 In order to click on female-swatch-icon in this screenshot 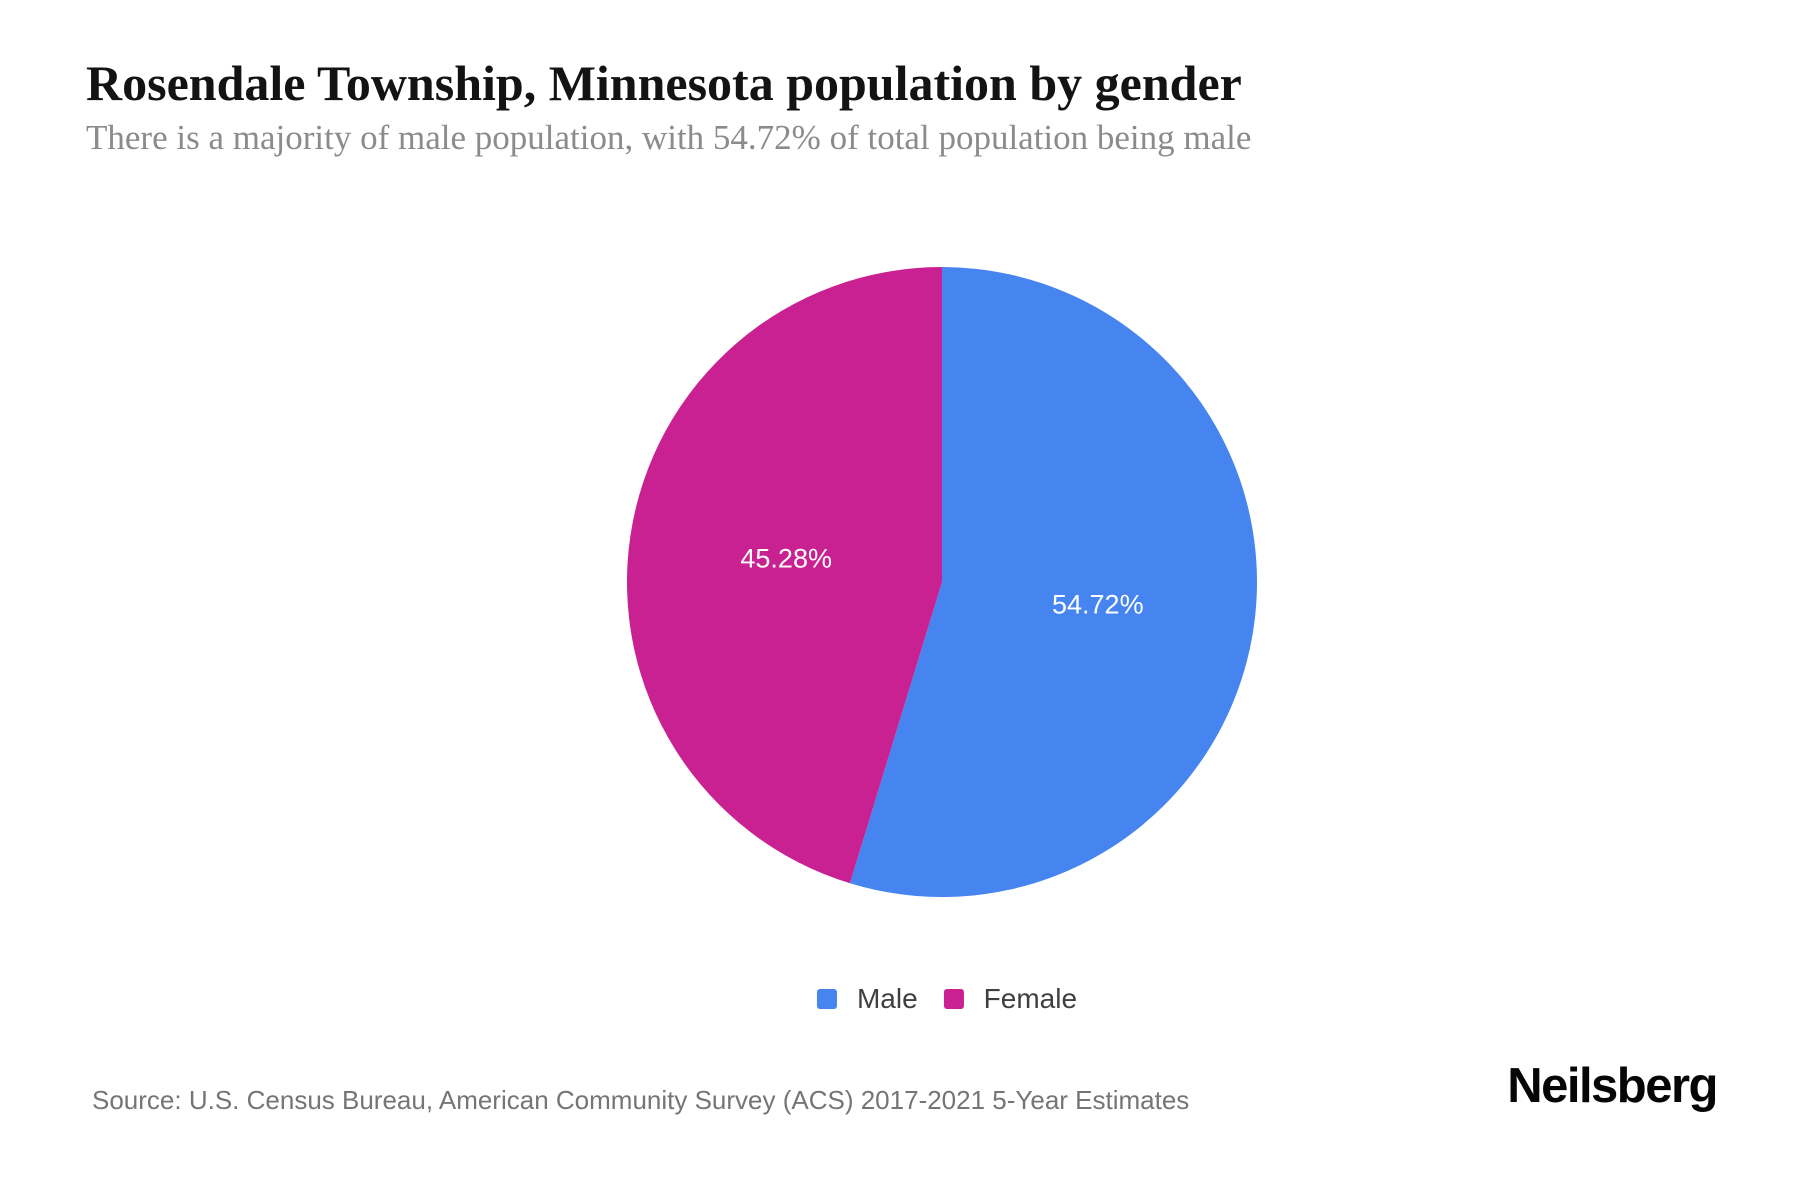, I will do `click(953, 999)`.